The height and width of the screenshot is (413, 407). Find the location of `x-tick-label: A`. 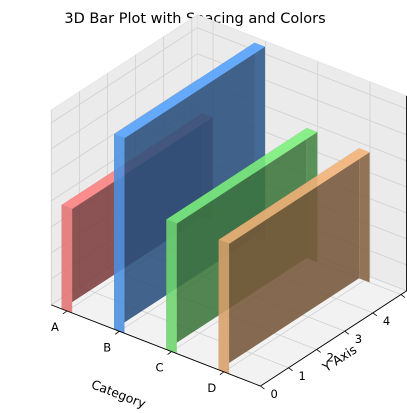

x-tick-label: A is located at coordinates (55, 327).